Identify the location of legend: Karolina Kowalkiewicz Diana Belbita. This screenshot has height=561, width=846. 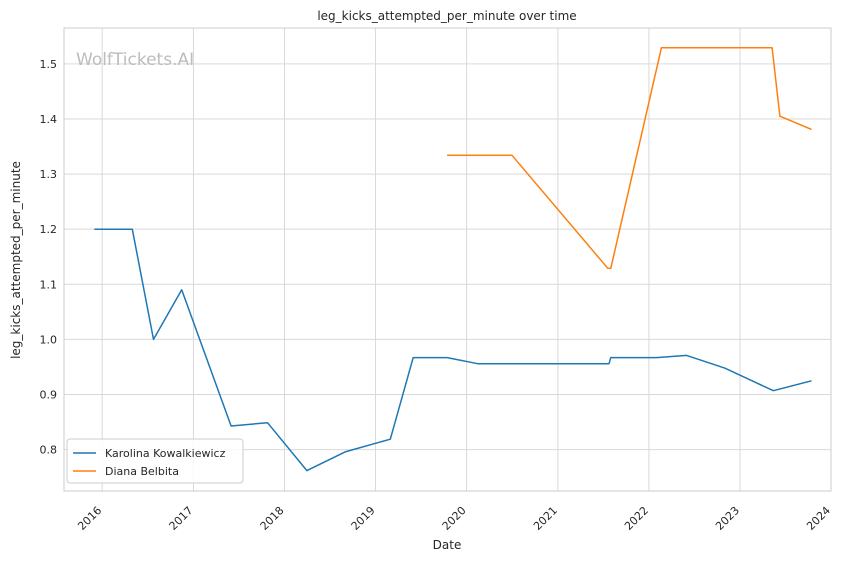
(155, 461).